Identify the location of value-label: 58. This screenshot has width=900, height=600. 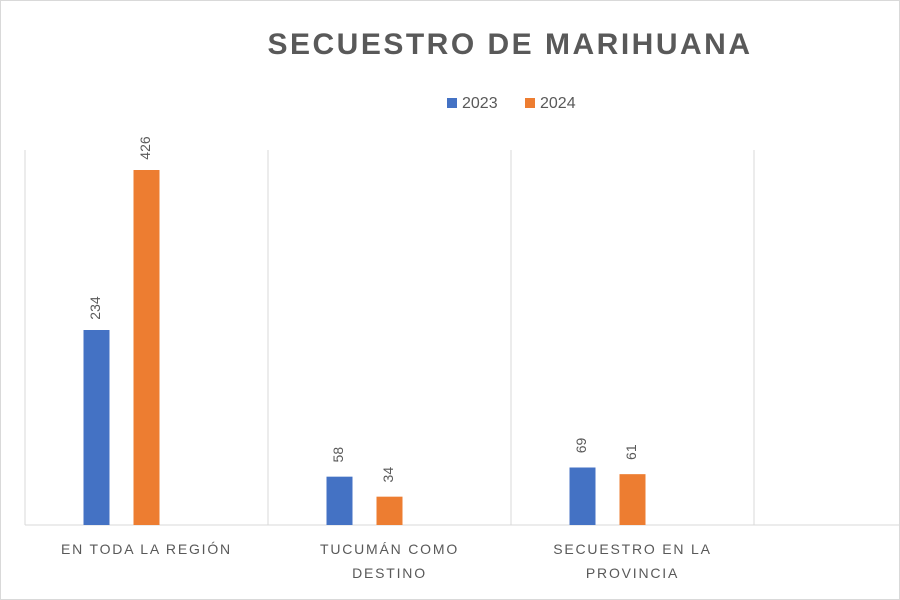
(338, 455).